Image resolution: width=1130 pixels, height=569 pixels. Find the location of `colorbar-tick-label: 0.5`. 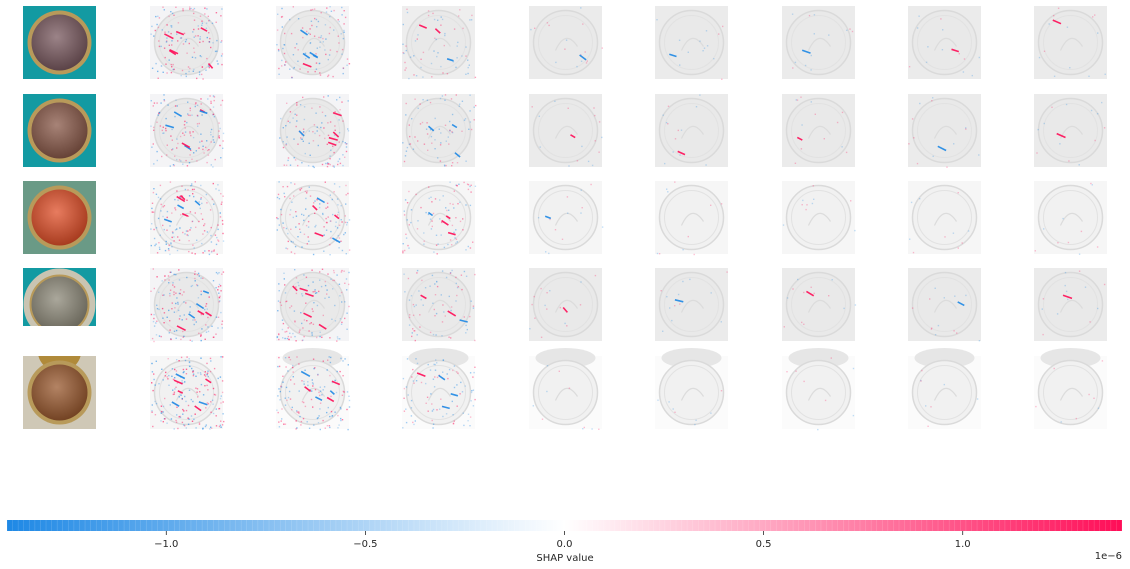

colorbar-tick-label: 0.5 is located at coordinates (764, 544).